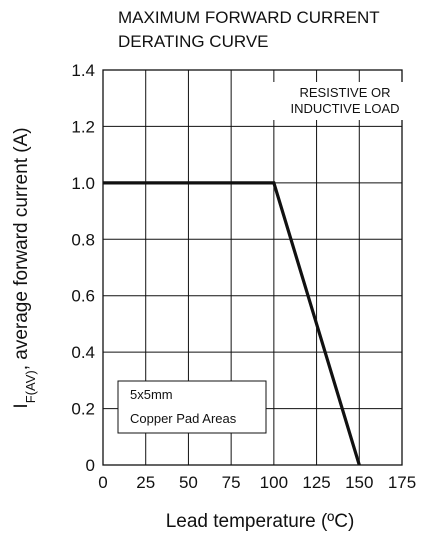  I want to click on x-tick-label: 75, so click(231, 482).